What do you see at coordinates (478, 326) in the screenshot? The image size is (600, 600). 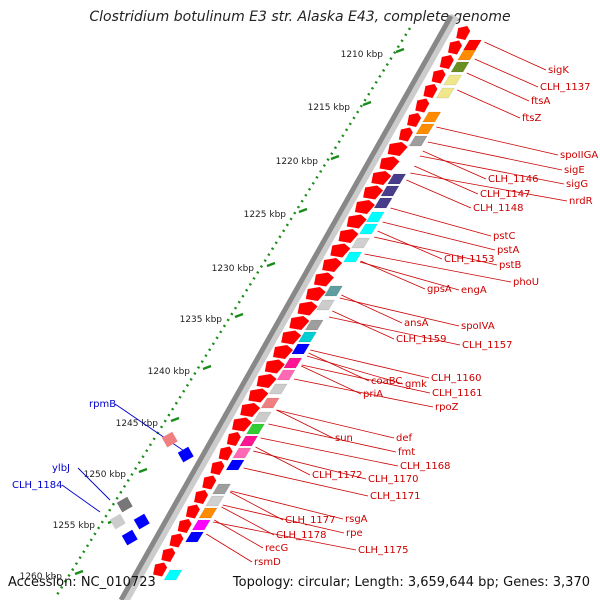 I see `gene-label: spoIVA` at bounding box center [478, 326].